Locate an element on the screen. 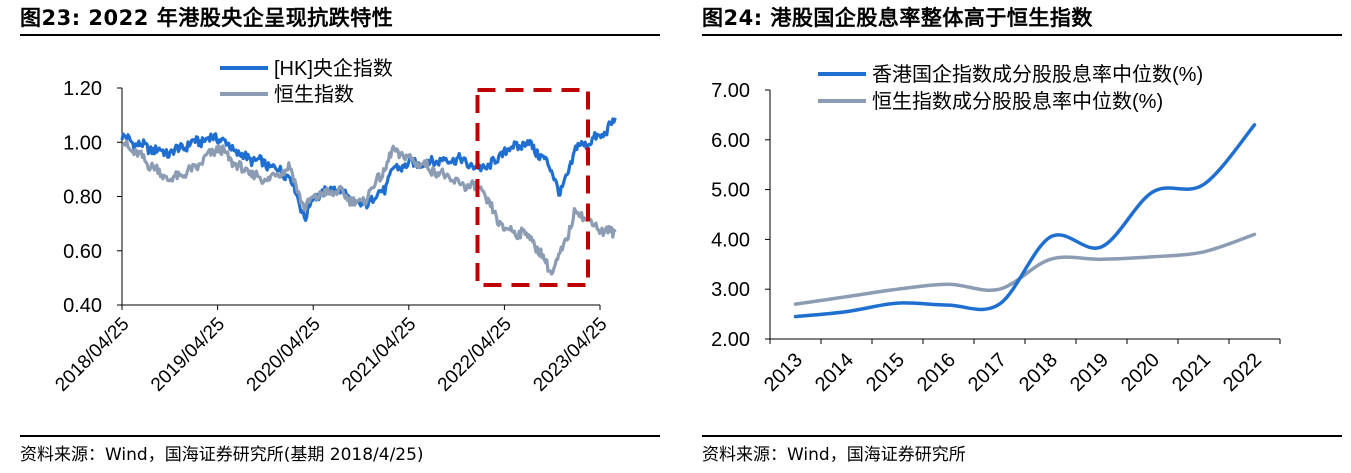 The height and width of the screenshot is (473, 1351). figure-title: 图24: 港股国企股息率整体高于恒生指数 is located at coordinates (897, 18).